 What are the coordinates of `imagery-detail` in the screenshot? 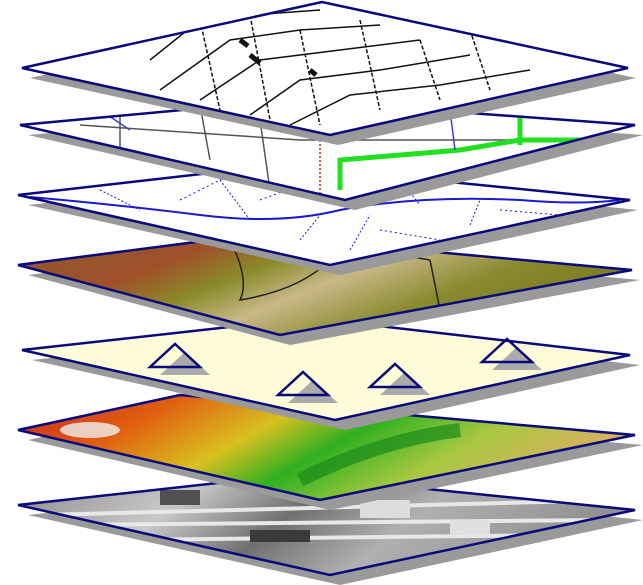 It's located at (330, 516).